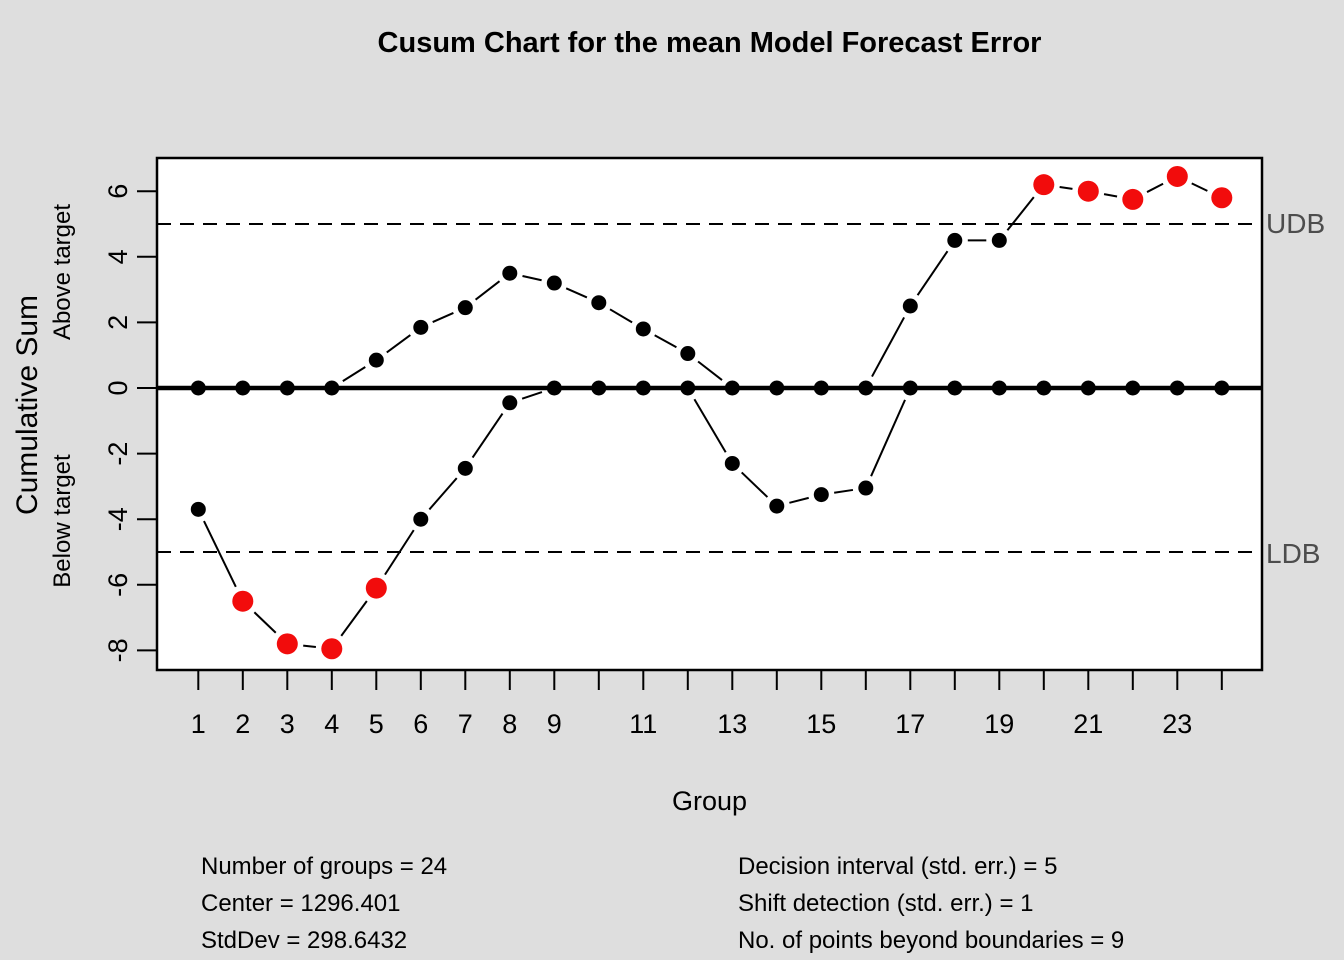 The image size is (1344, 960). I want to click on stat-shift-detection: Shift detection (std. err.) = 1, so click(886, 903).